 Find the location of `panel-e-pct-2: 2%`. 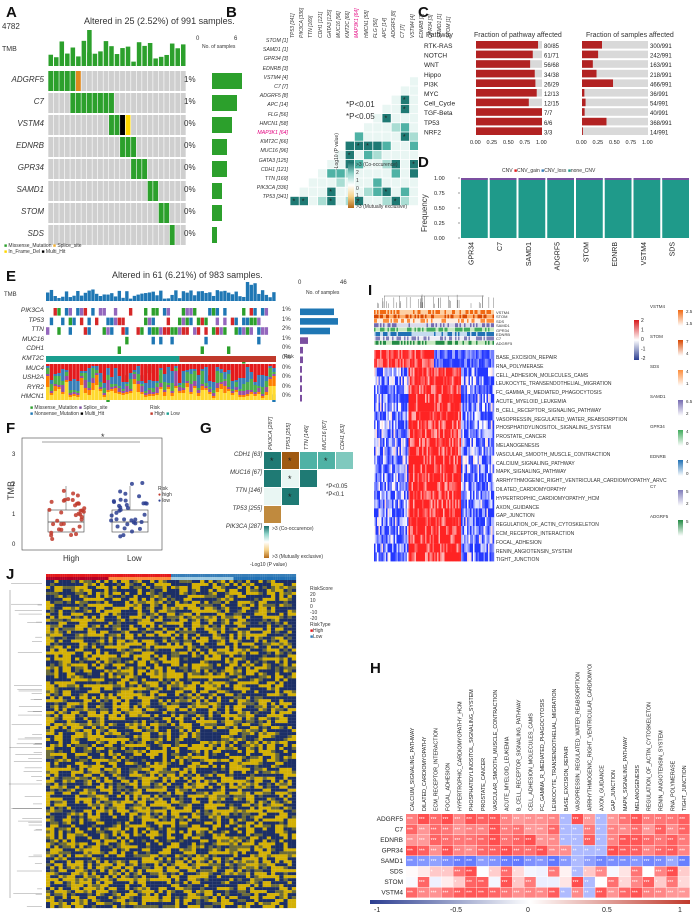

panel-e-pct-2: 2% is located at coordinates (286, 329).